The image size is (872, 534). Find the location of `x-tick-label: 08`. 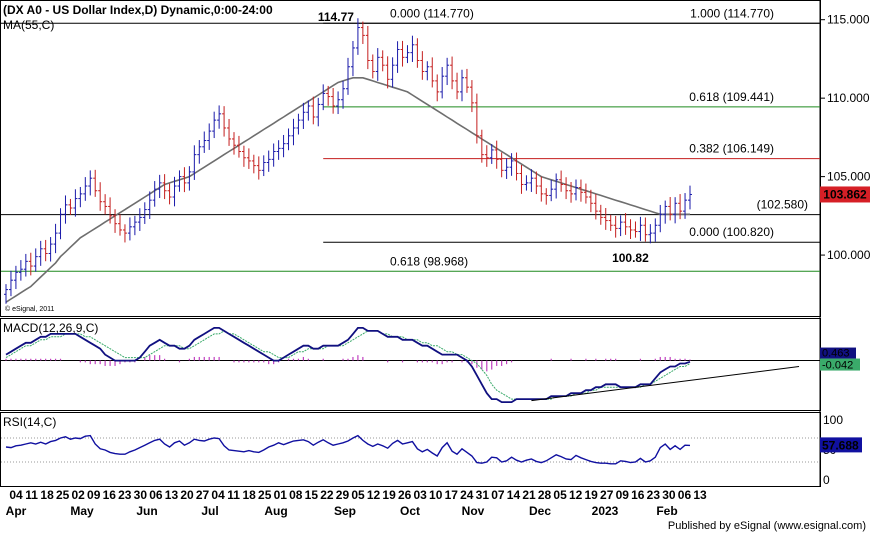

x-tick-label: 08 is located at coordinates (296, 495).